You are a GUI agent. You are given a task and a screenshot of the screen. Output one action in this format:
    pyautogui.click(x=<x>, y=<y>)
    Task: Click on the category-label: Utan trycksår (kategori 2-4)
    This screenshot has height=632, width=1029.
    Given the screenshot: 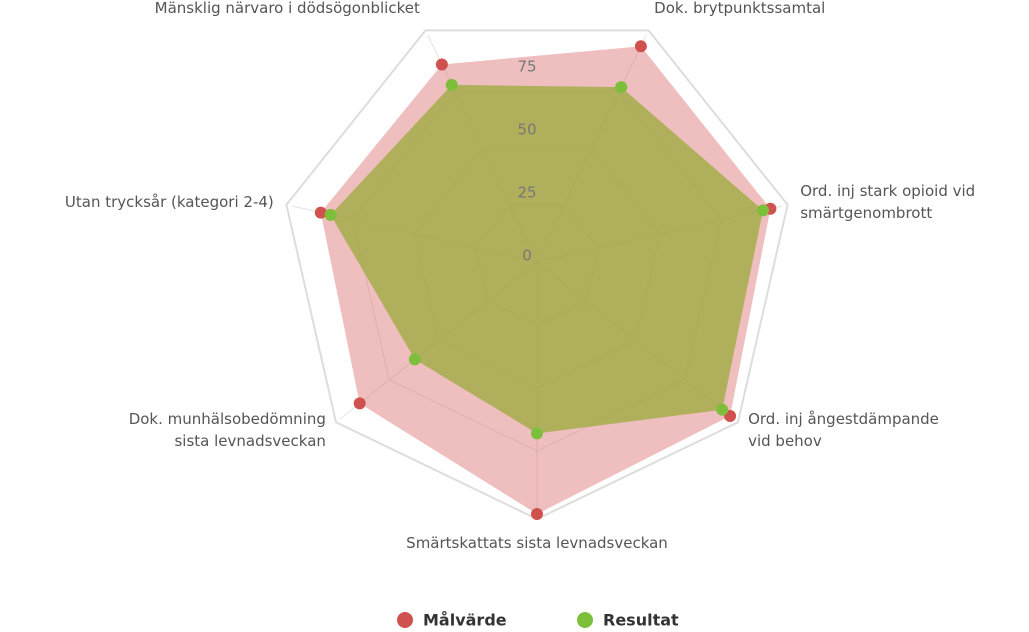 What is the action you would take?
    pyautogui.click(x=169, y=201)
    